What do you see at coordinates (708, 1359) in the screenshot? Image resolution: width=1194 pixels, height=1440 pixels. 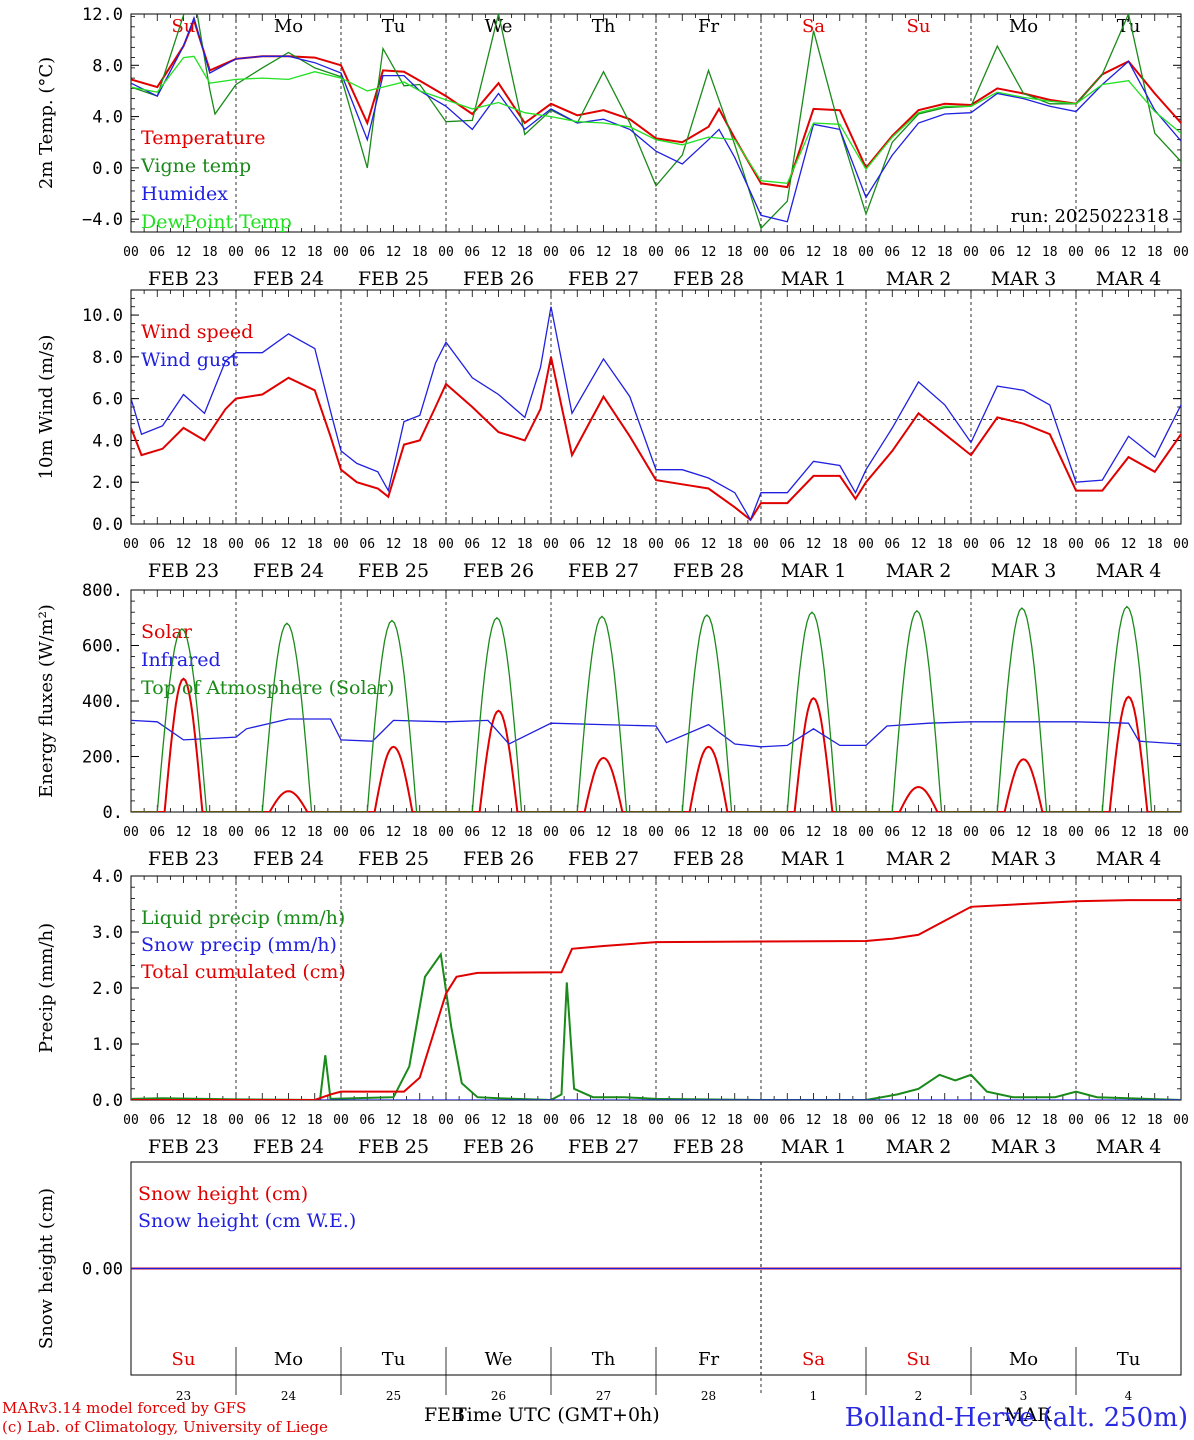 I see `weekday-label: Fr` at bounding box center [708, 1359].